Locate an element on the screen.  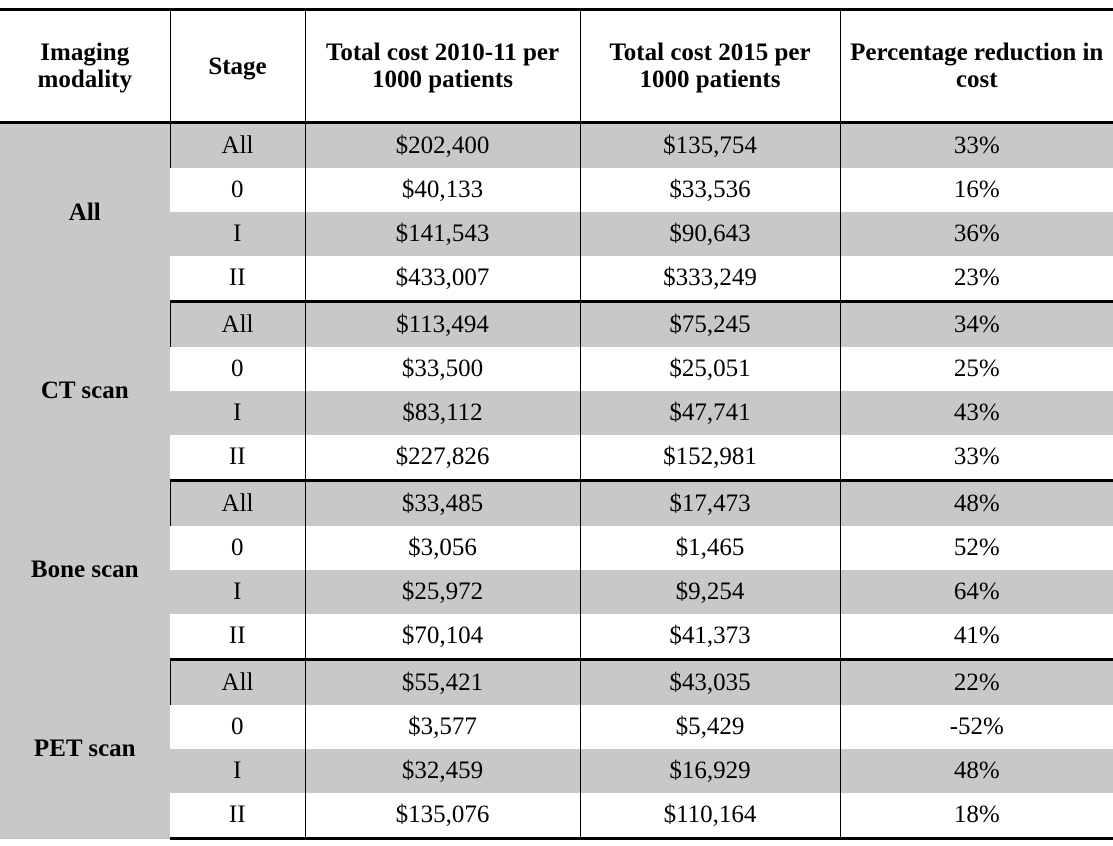
table-row: II $70,104 $41,373 41% is located at coordinates (556, 637).